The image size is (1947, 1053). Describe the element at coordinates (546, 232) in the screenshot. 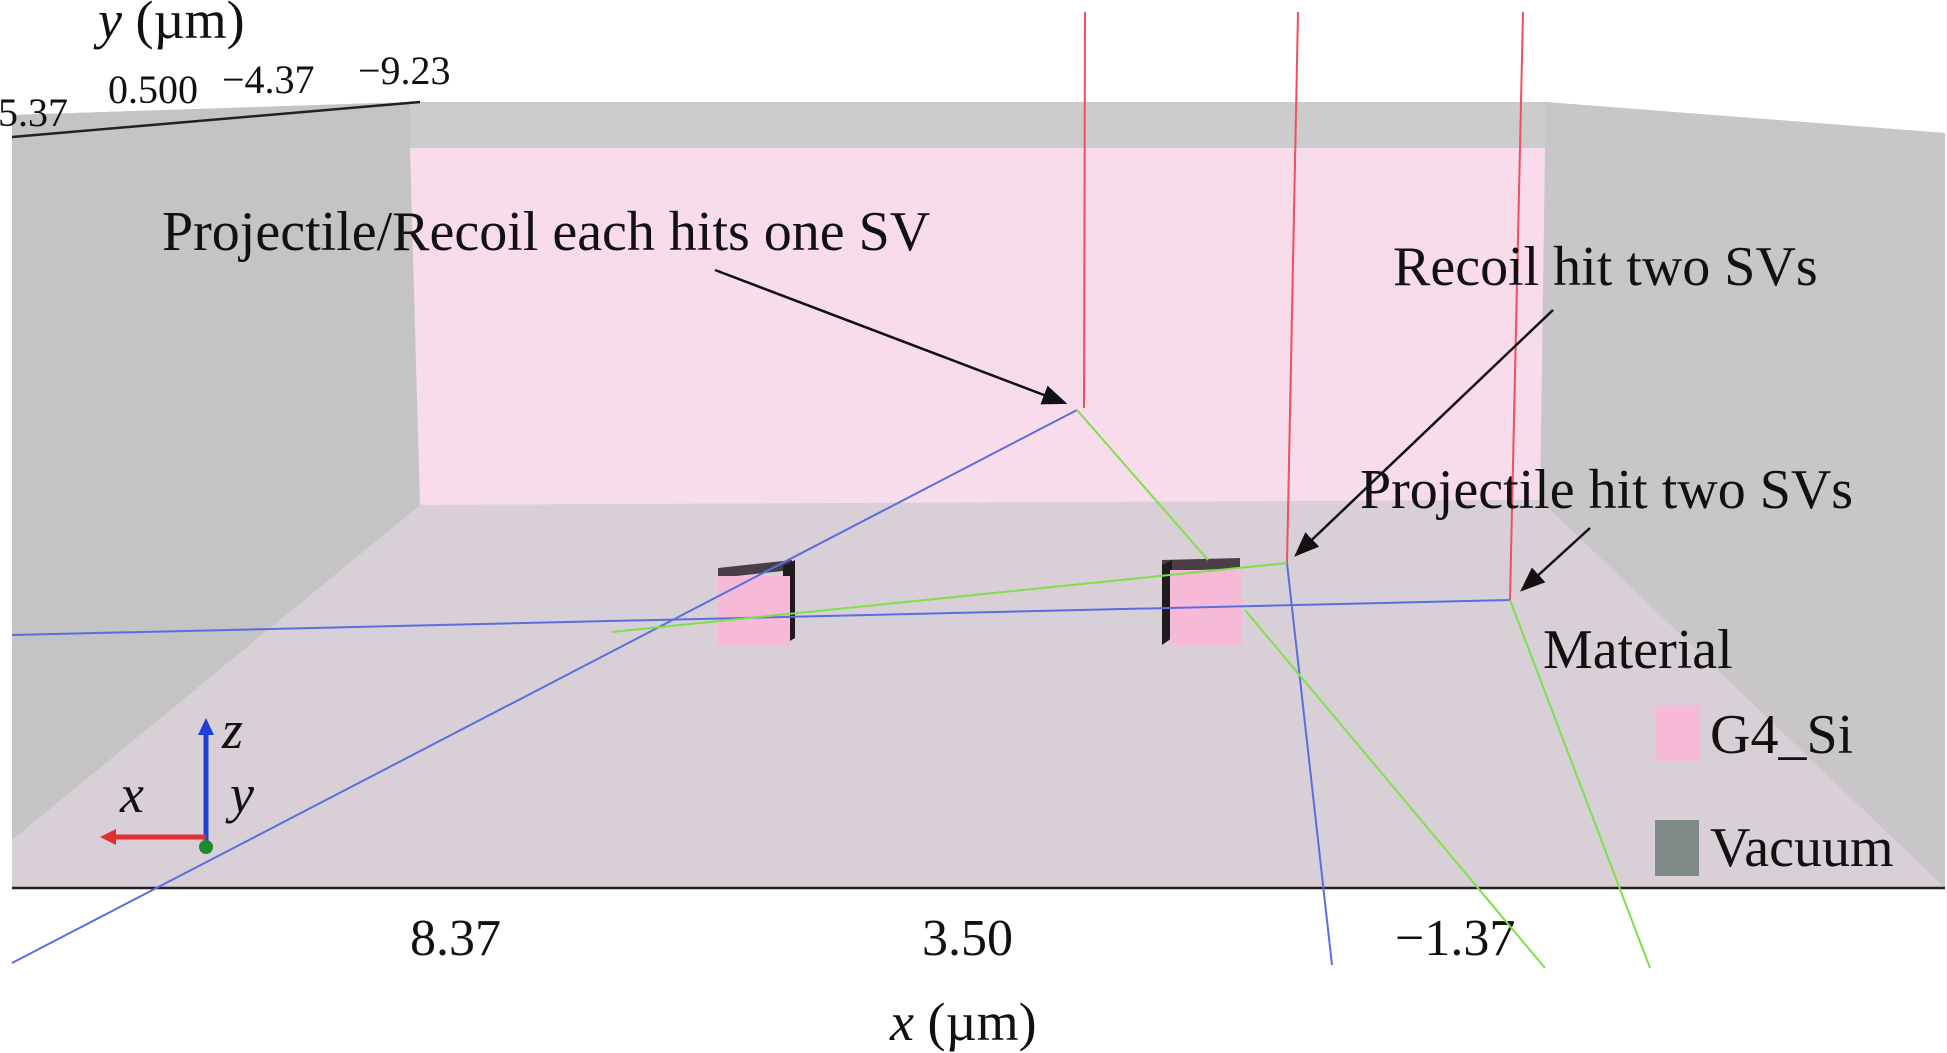

I see `annotation-one-sv: Projectile/Recoil each hits one SV` at that location.